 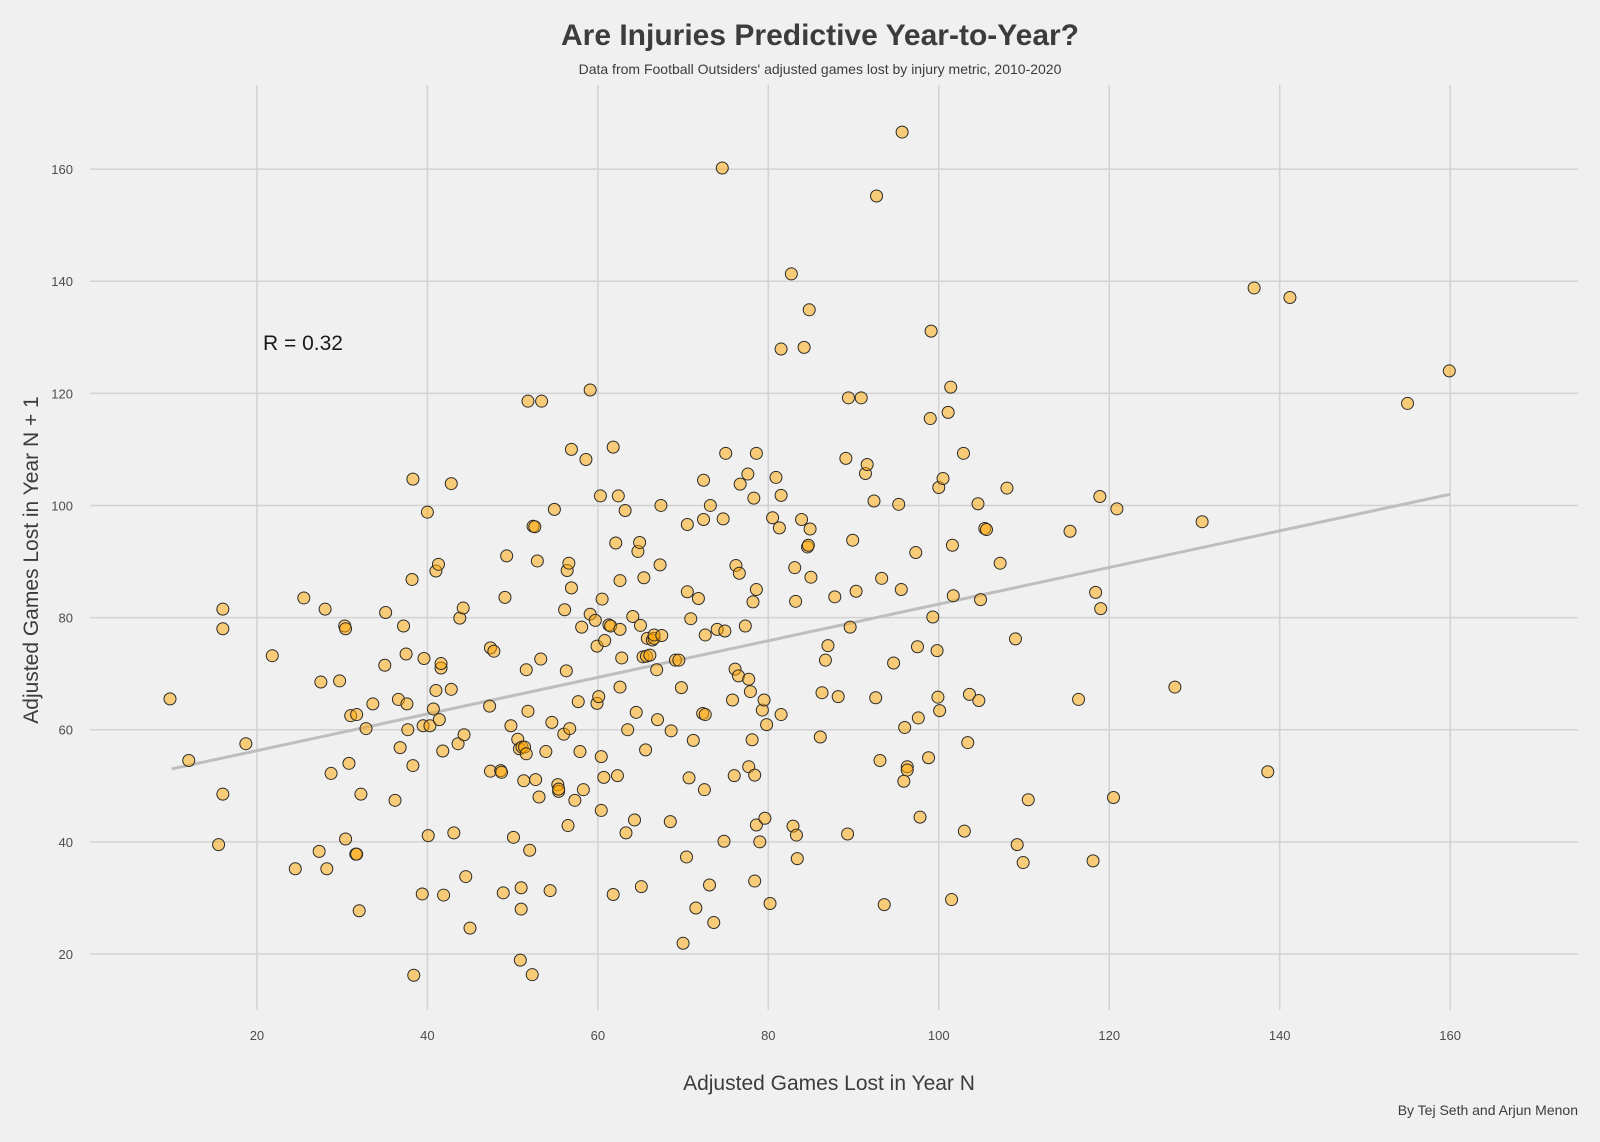 What do you see at coordinates (66, 618) in the screenshot?
I see `y-tick-label: 80` at bounding box center [66, 618].